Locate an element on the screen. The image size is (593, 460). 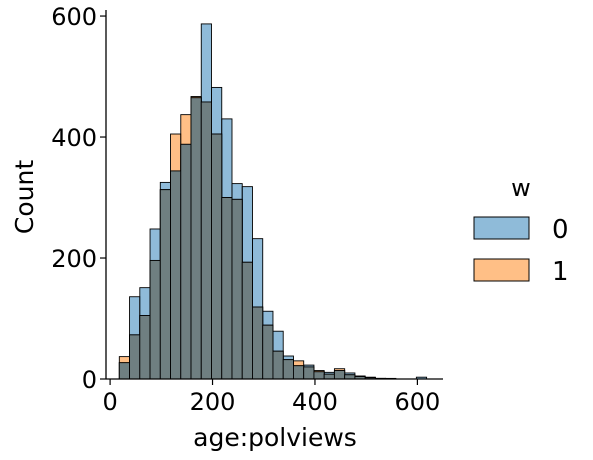
y-axis-title: Count is located at coordinates (24, 197).